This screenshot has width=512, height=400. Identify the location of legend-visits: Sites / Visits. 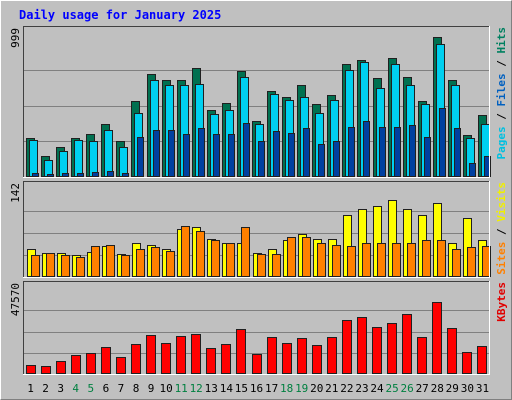
(501, 228).